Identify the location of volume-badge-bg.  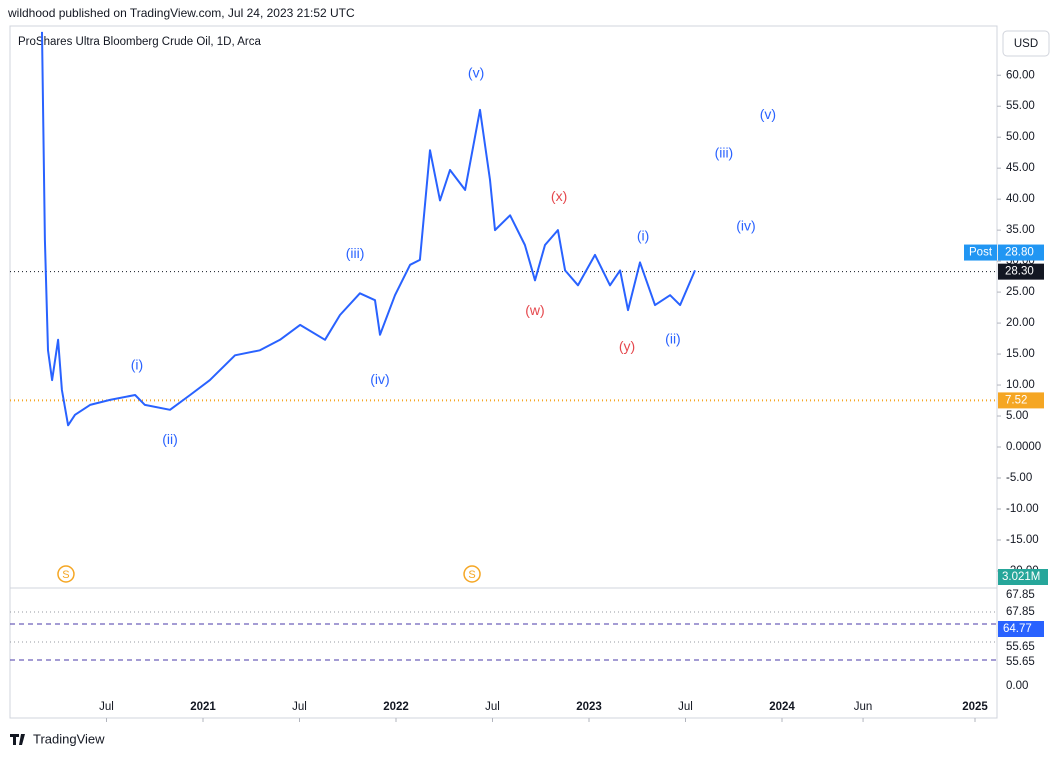
(1023, 577).